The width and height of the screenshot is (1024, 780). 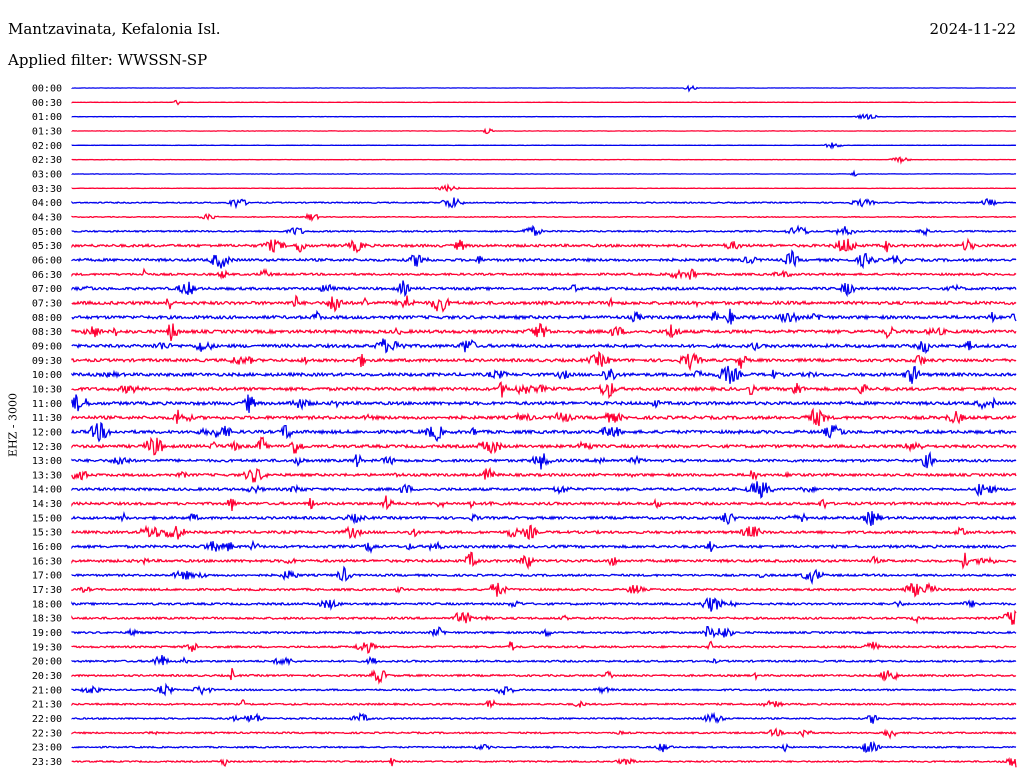 I want to click on station-title: Mantzavinata, Kefalonia Isl., so click(x=114, y=29).